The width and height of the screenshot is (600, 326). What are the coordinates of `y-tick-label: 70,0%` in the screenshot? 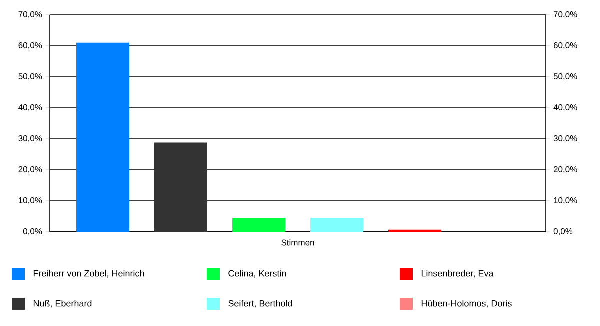 It's located at (30, 14).